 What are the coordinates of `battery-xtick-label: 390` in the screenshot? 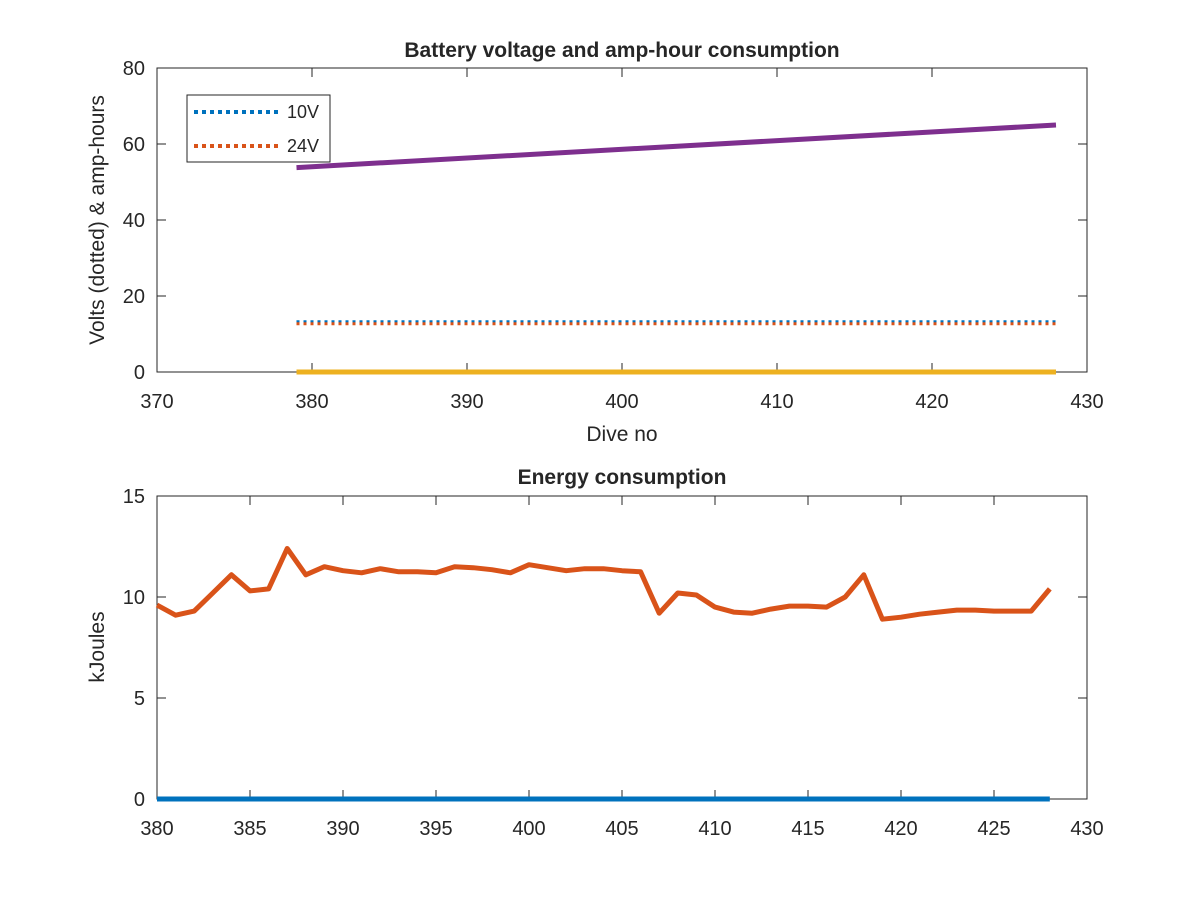 It's located at (466, 402).